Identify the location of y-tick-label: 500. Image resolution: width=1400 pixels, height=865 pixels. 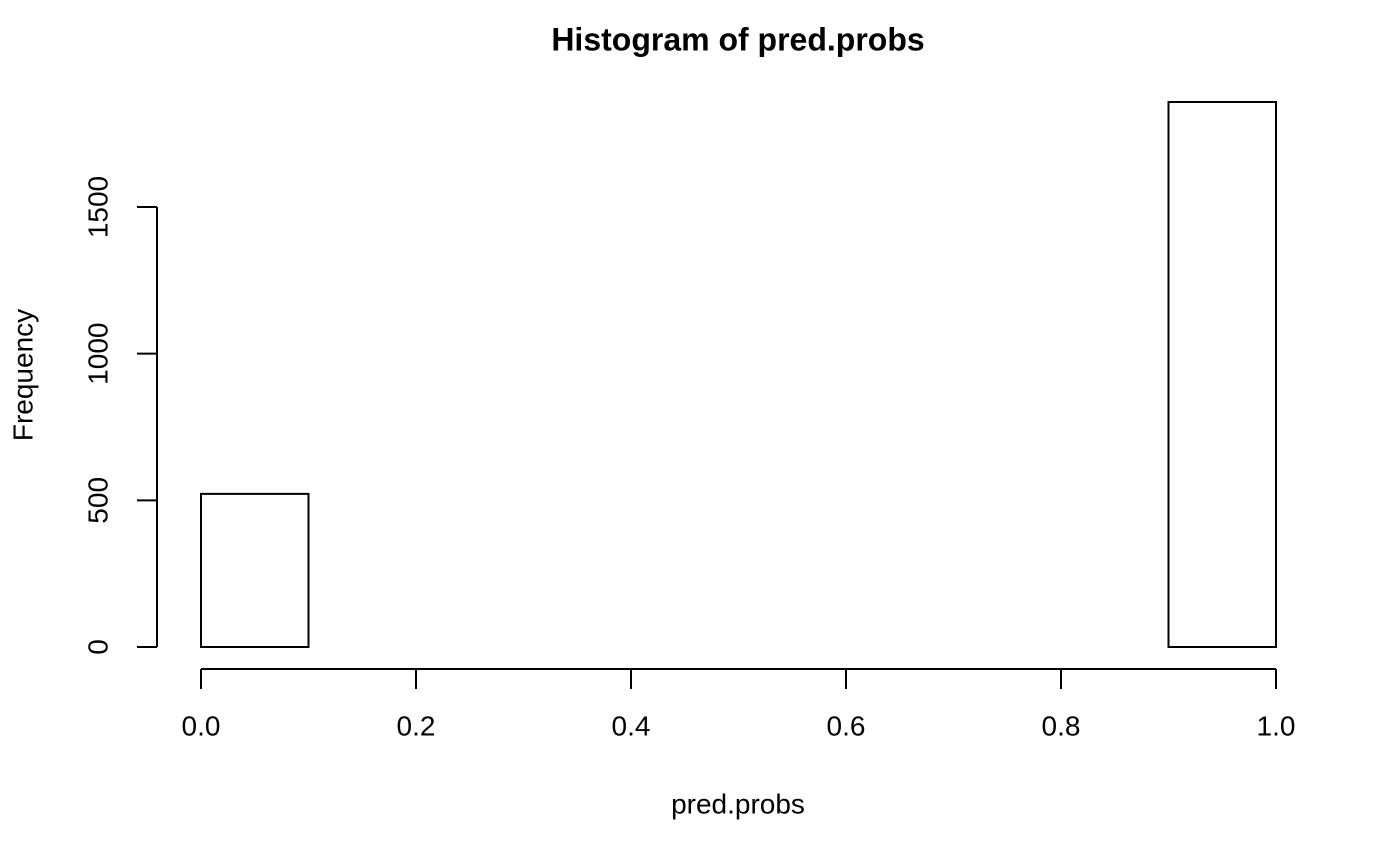
(97, 500).